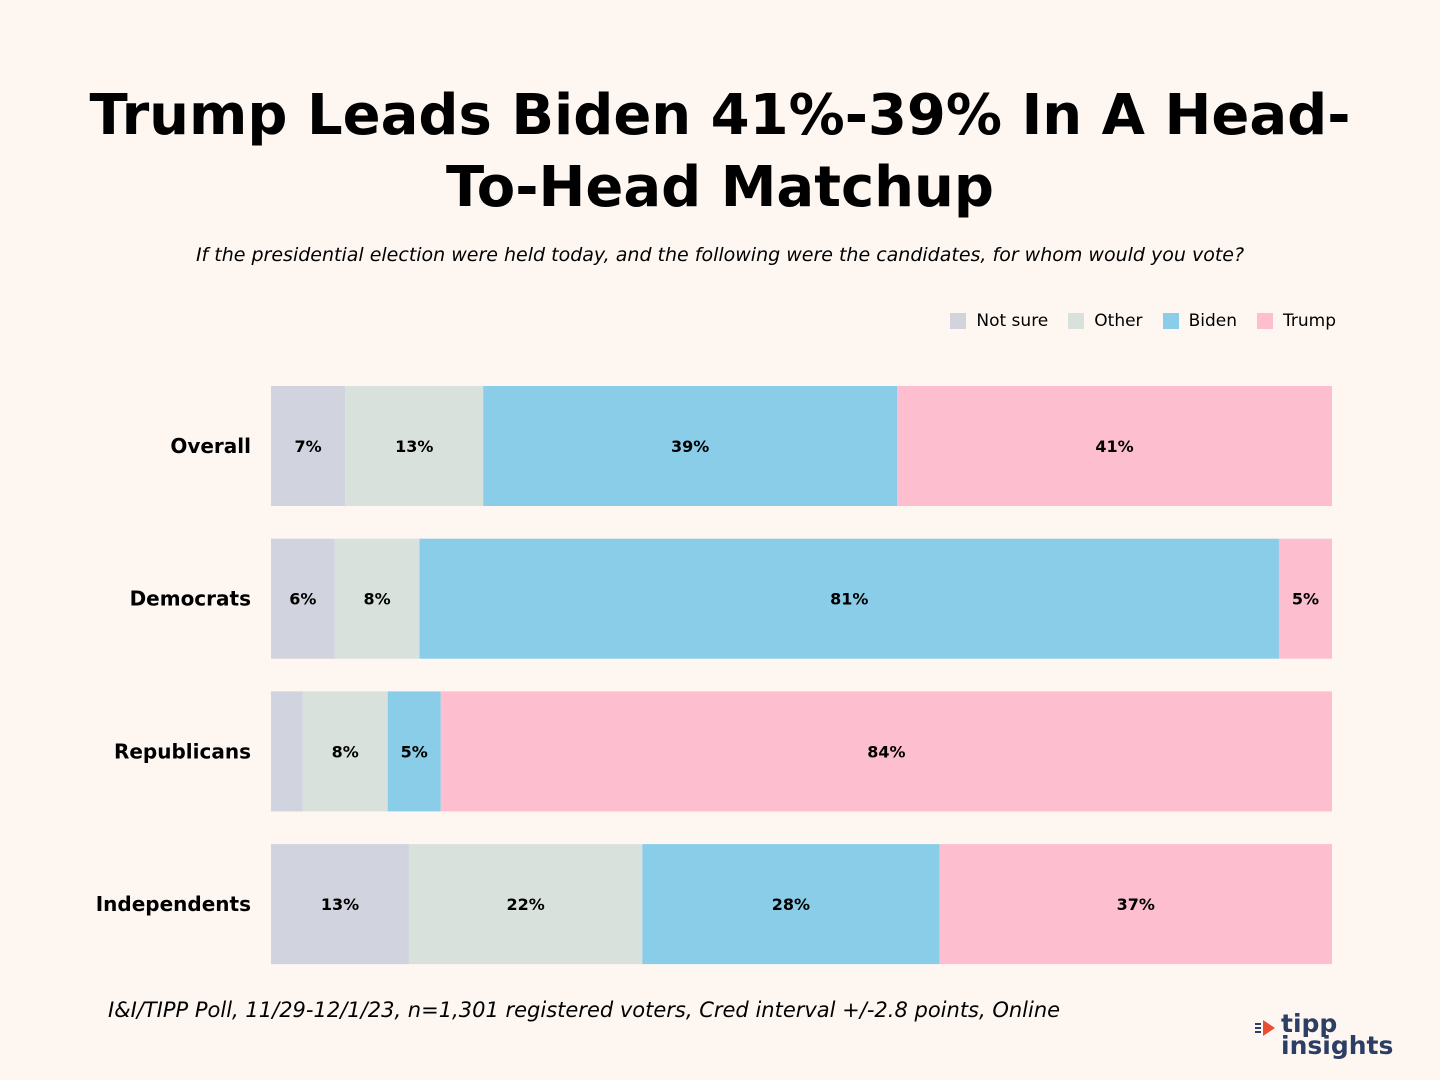 The width and height of the screenshot is (1440, 1080). I want to click on bar-overall-not-sure, so click(308, 446).